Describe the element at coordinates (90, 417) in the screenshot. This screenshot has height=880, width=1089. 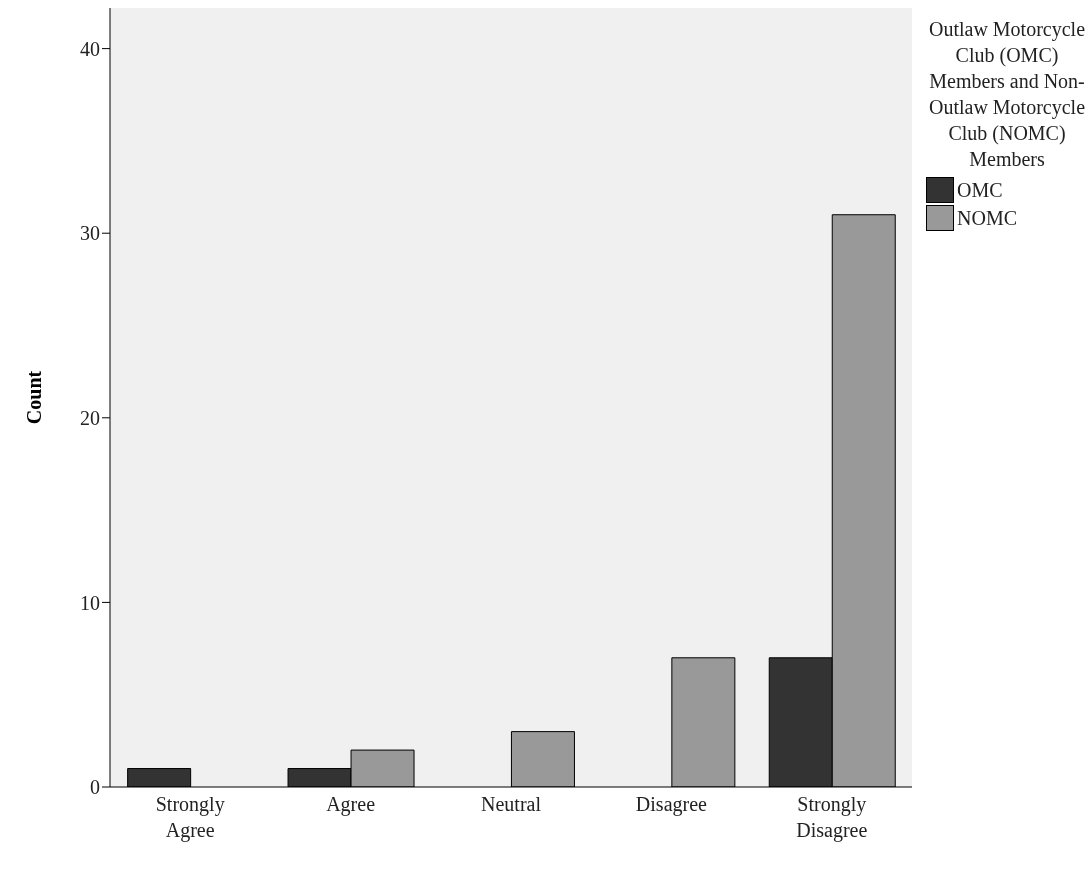
I see `y-tick-label: 20` at that location.